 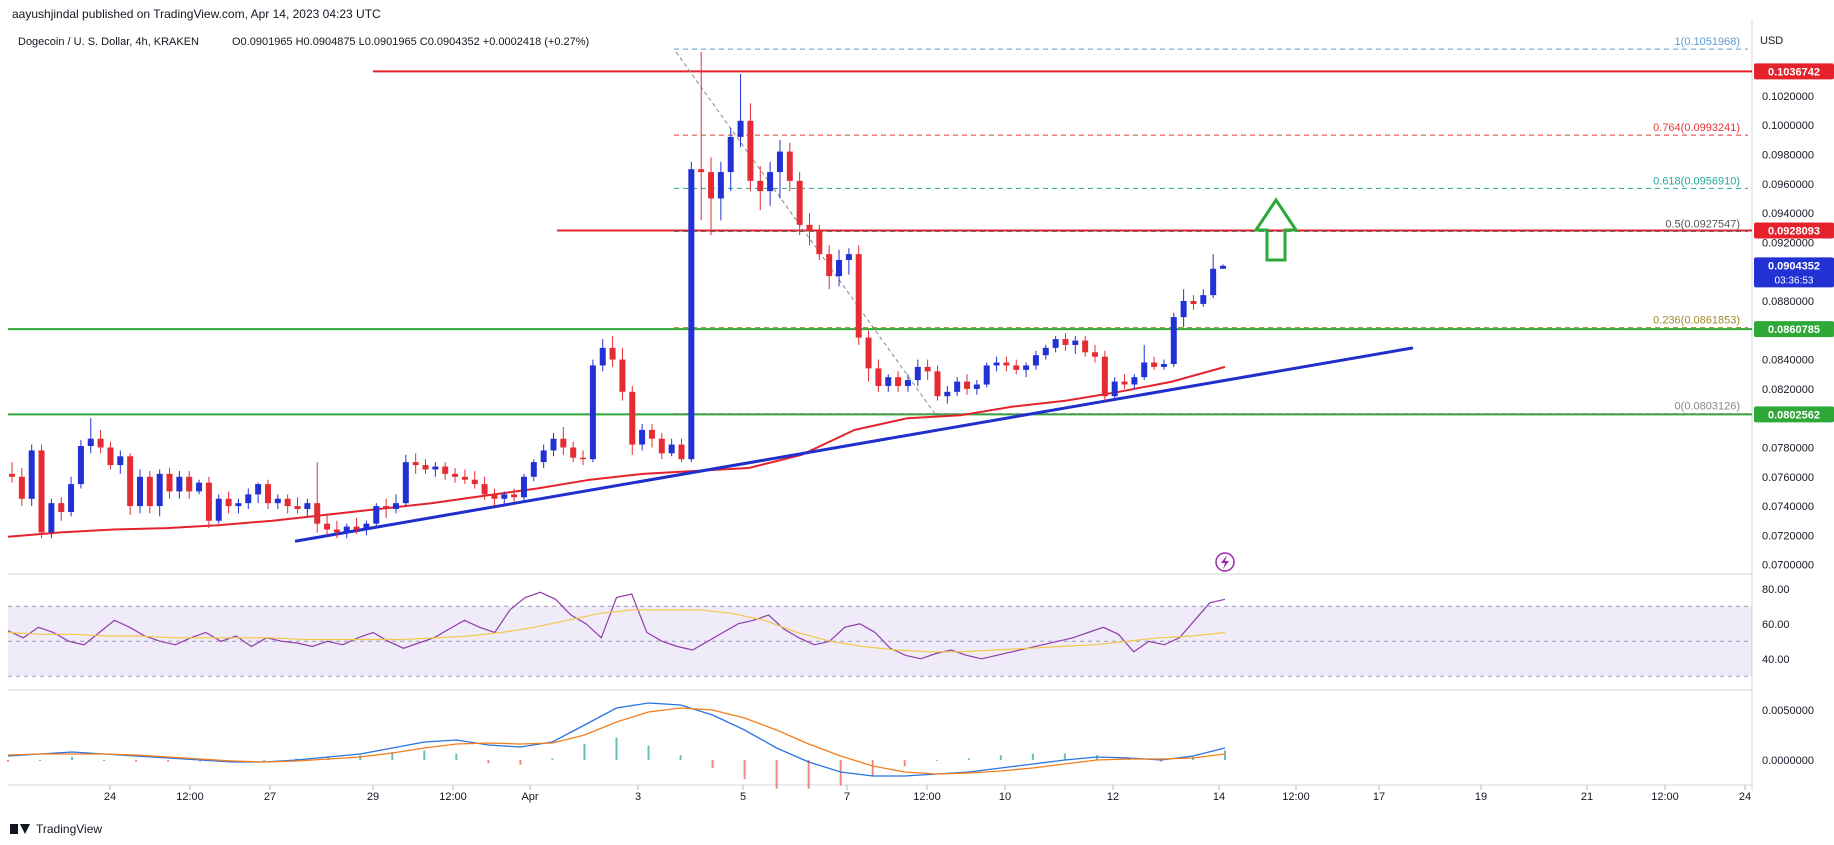 What do you see at coordinates (1794, 329) in the screenshot?
I see `price-tag` at bounding box center [1794, 329].